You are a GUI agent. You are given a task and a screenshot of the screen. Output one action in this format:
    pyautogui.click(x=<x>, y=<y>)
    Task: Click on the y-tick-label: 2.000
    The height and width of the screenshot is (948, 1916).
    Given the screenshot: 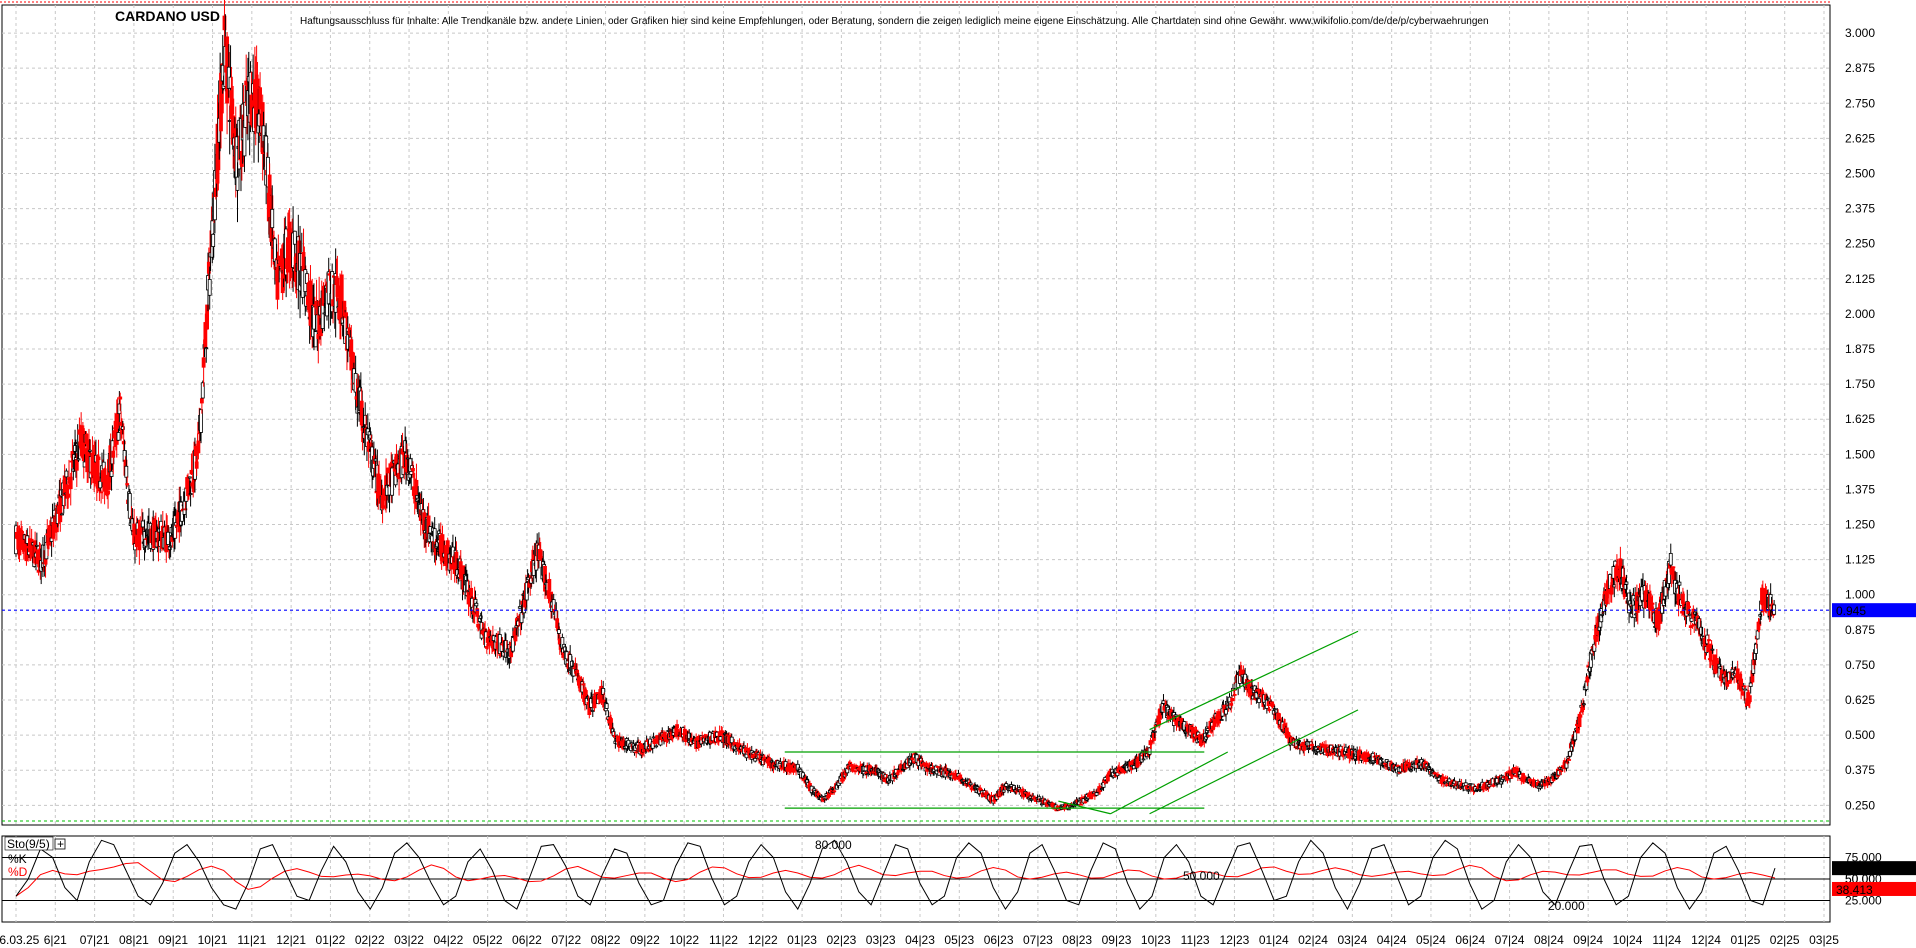 What is the action you would take?
    pyautogui.click(x=1860, y=314)
    